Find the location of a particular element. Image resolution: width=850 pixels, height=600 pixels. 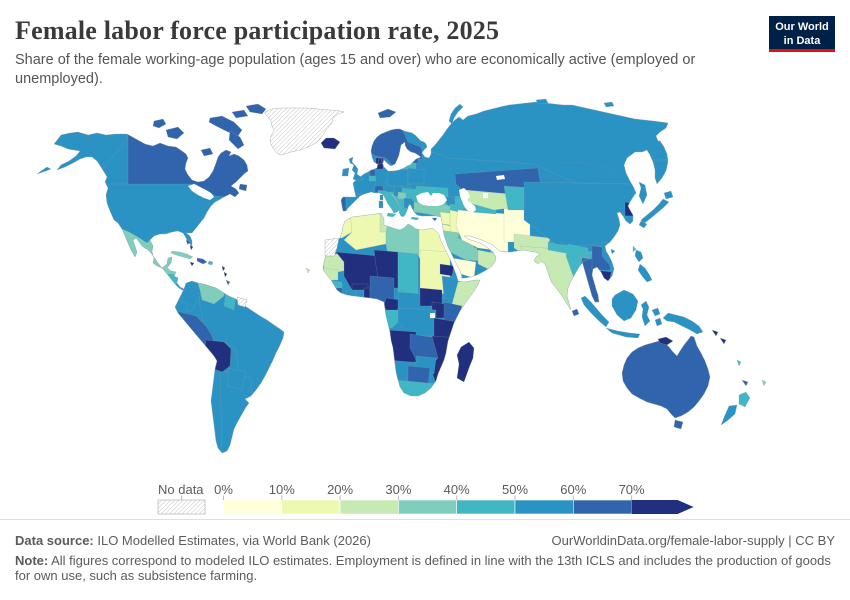

svg-text: 20% is located at coordinates (340, 489).